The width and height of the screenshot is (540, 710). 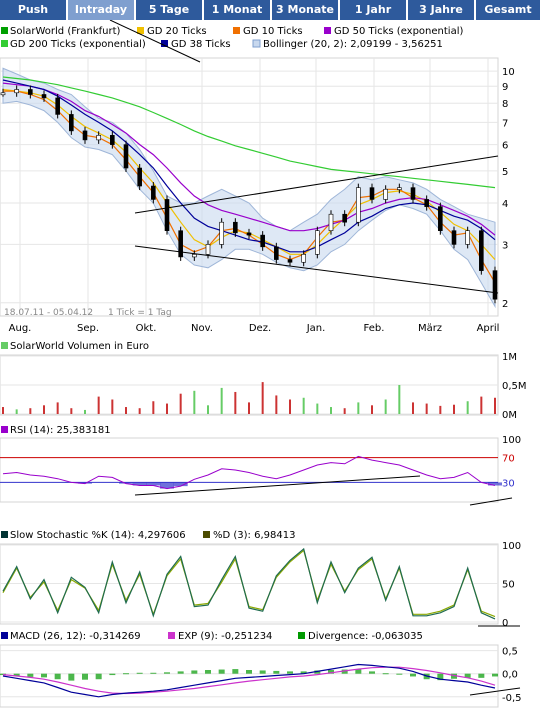 What do you see at coordinates (511, 546) in the screenshot?
I see `stochastic-y-tick: 100` at bounding box center [511, 546].